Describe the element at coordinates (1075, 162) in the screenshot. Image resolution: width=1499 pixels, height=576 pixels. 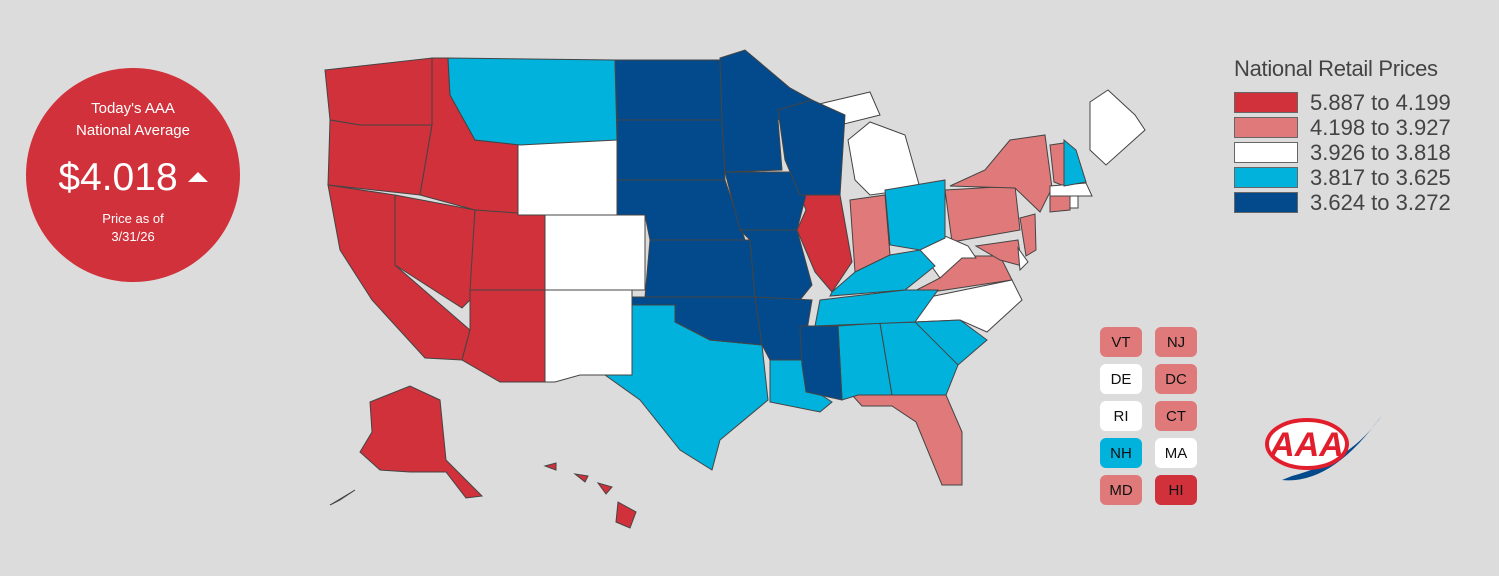
I see `state-nh` at that location.